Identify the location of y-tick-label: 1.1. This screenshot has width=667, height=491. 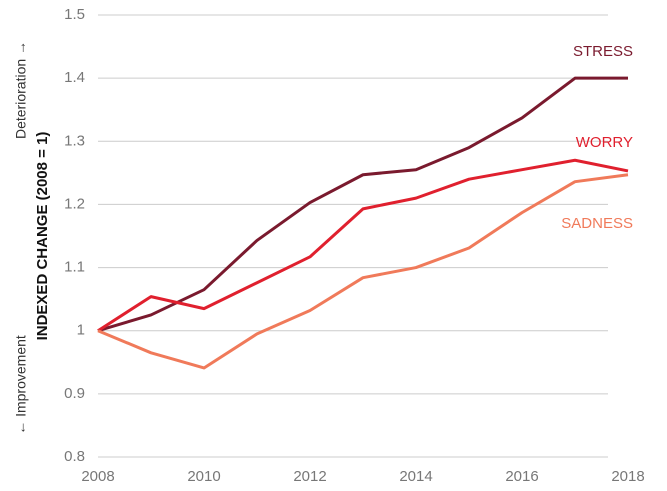
(74, 267).